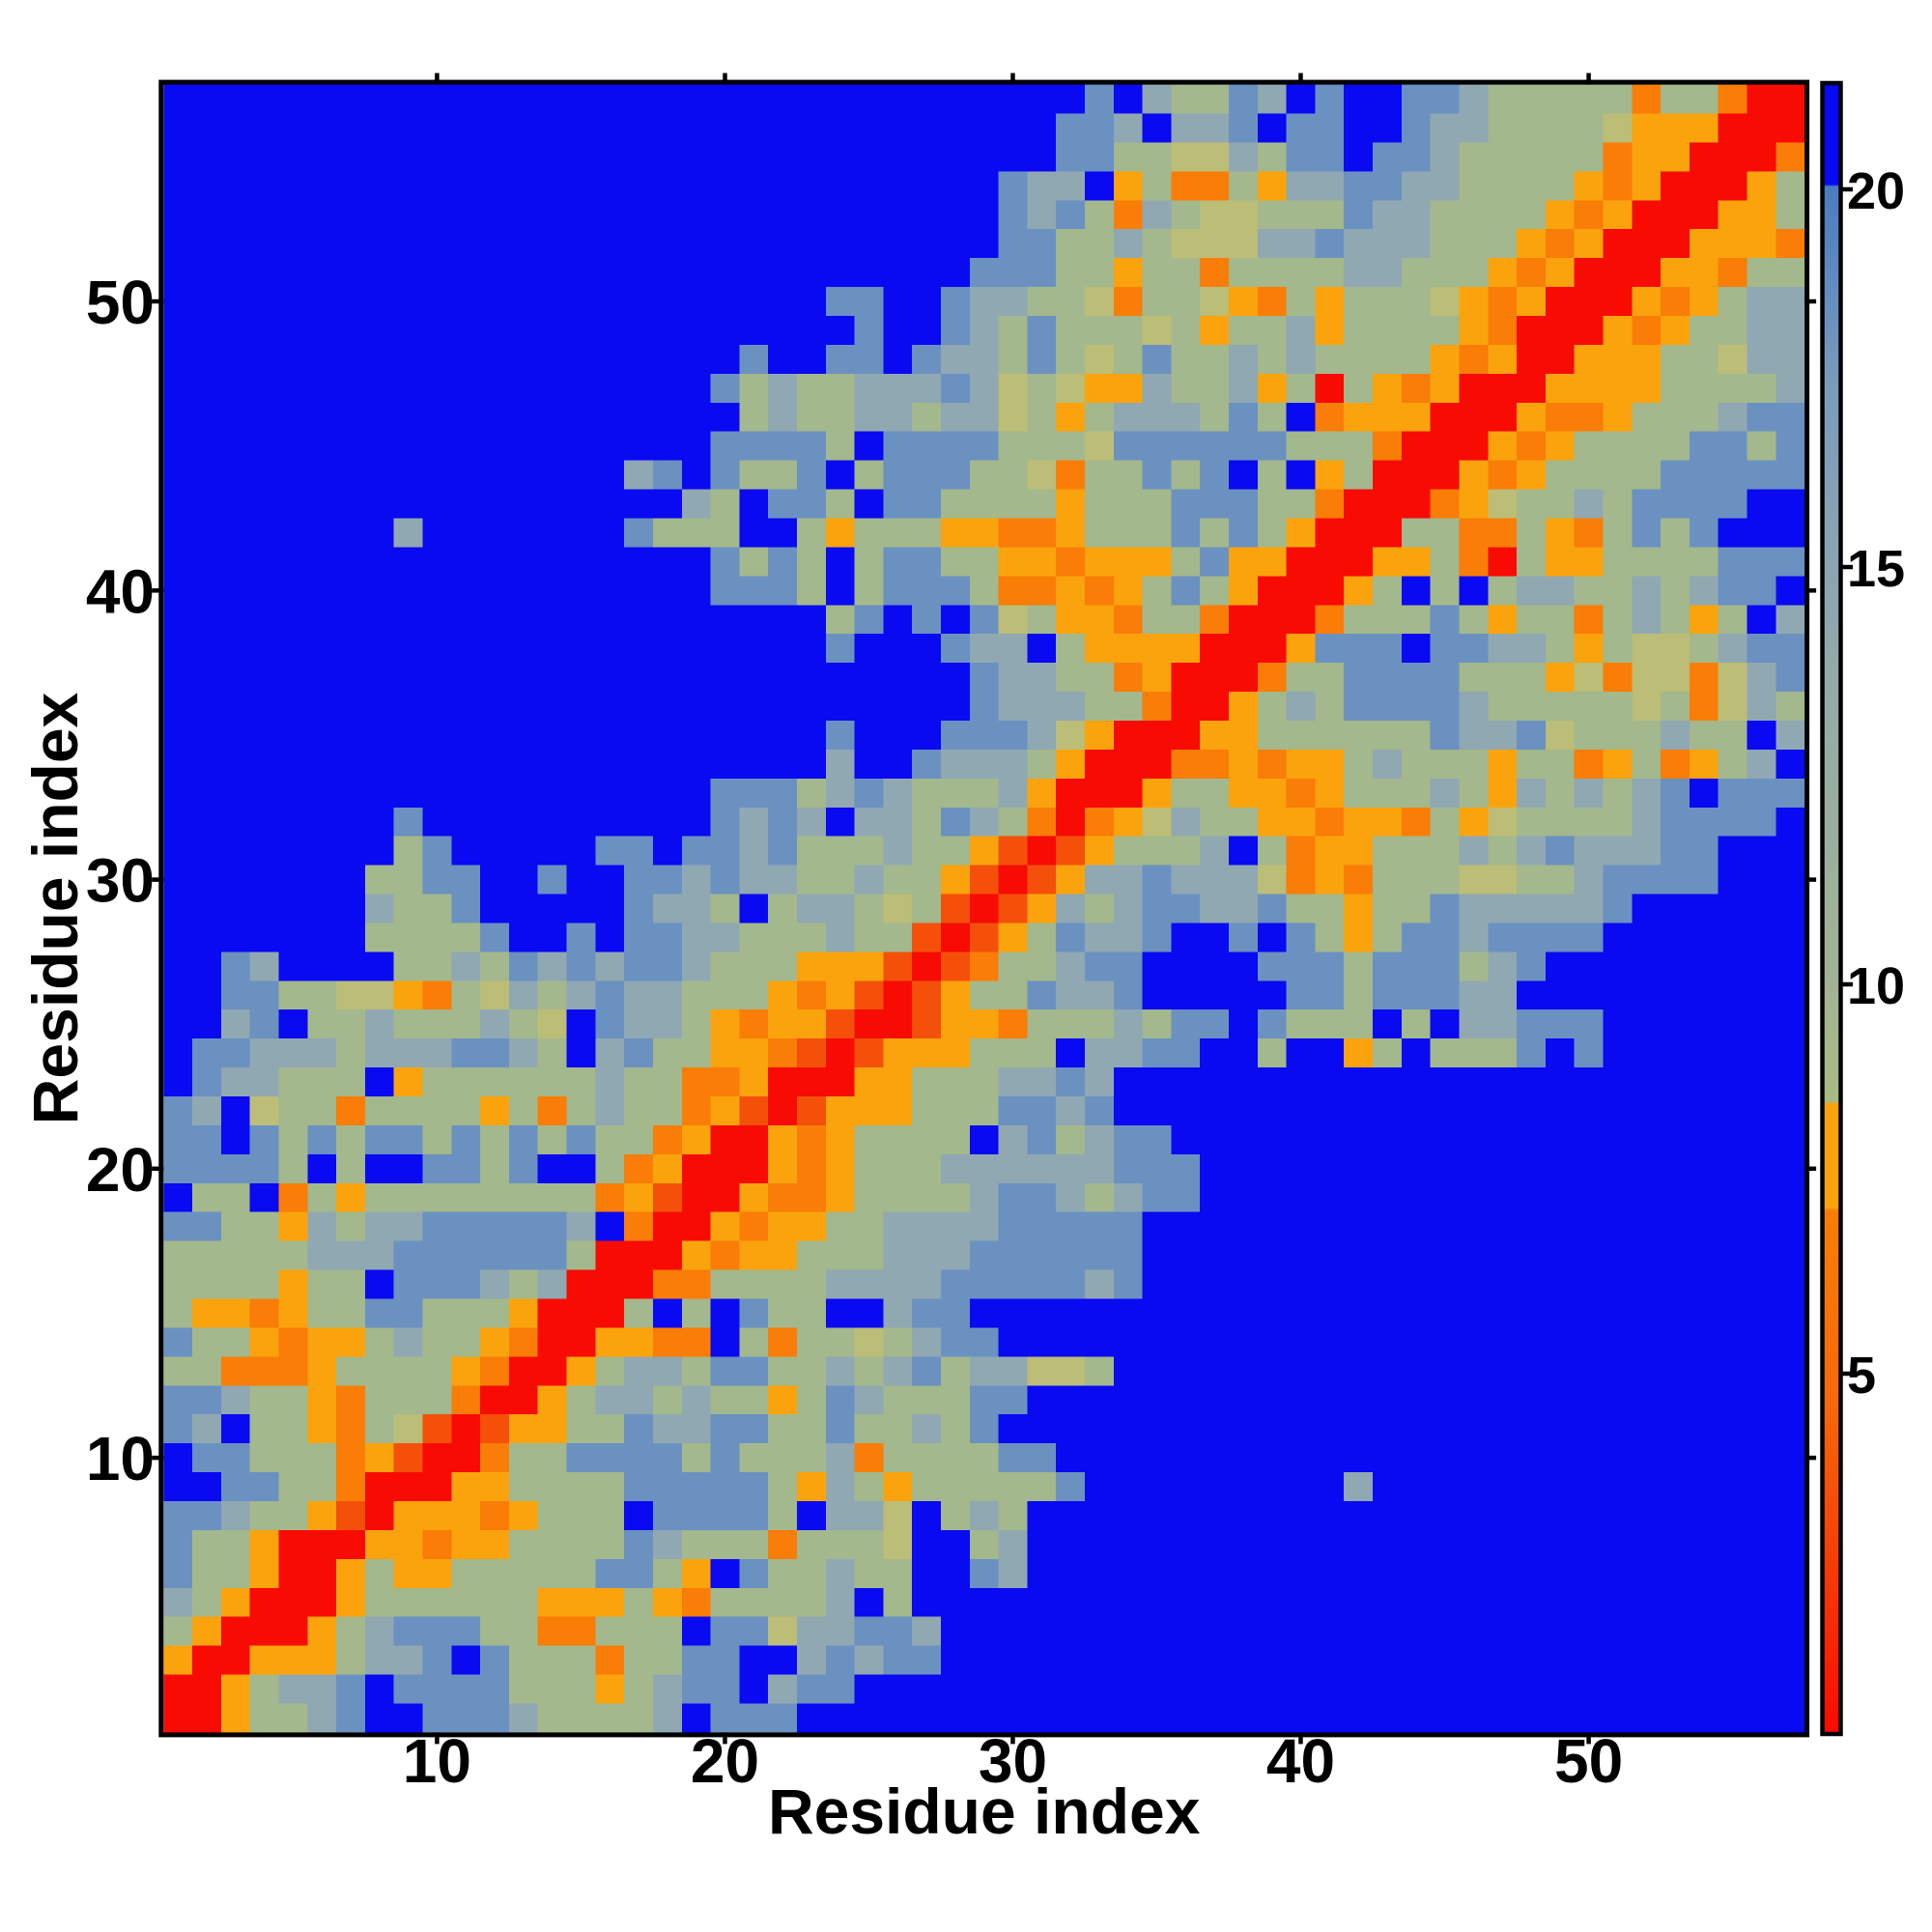 This screenshot has height=1932, width=1932. What do you see at coordinates (1876, 569) in the screenshot?
I see `svg-text: 15` at bounding box center [1876, 569].